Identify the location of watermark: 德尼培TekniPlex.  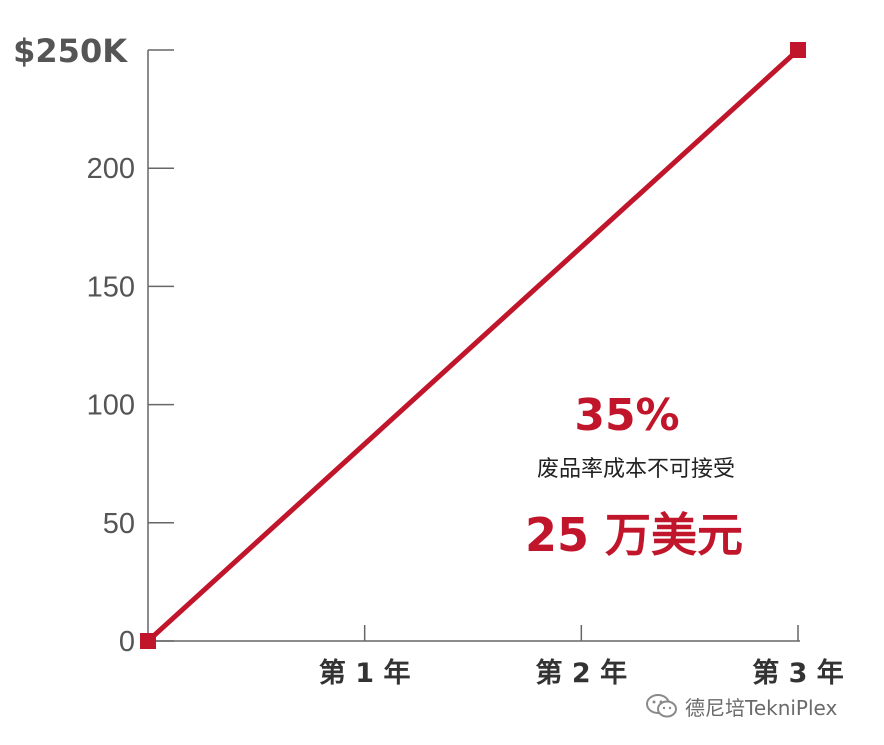
(741, 706).